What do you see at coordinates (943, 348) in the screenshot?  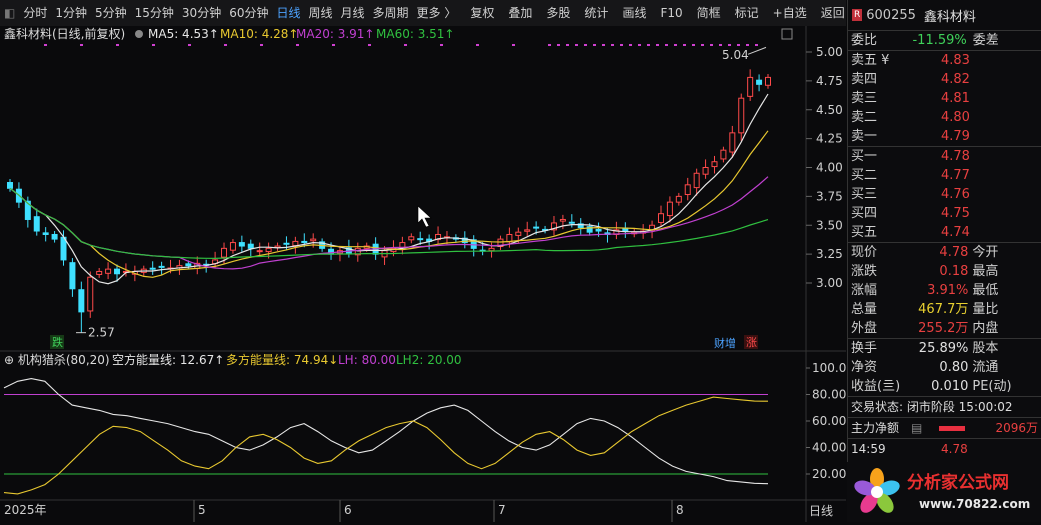 I see `stat-value: 25.89%` at bounding box center [943, 348].